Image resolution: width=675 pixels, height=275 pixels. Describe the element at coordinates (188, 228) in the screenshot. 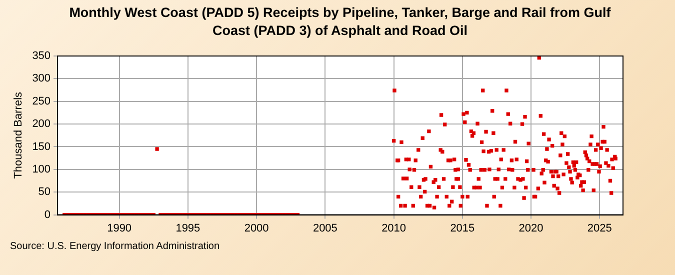

I see `x-tick-label: 1995` at that location.